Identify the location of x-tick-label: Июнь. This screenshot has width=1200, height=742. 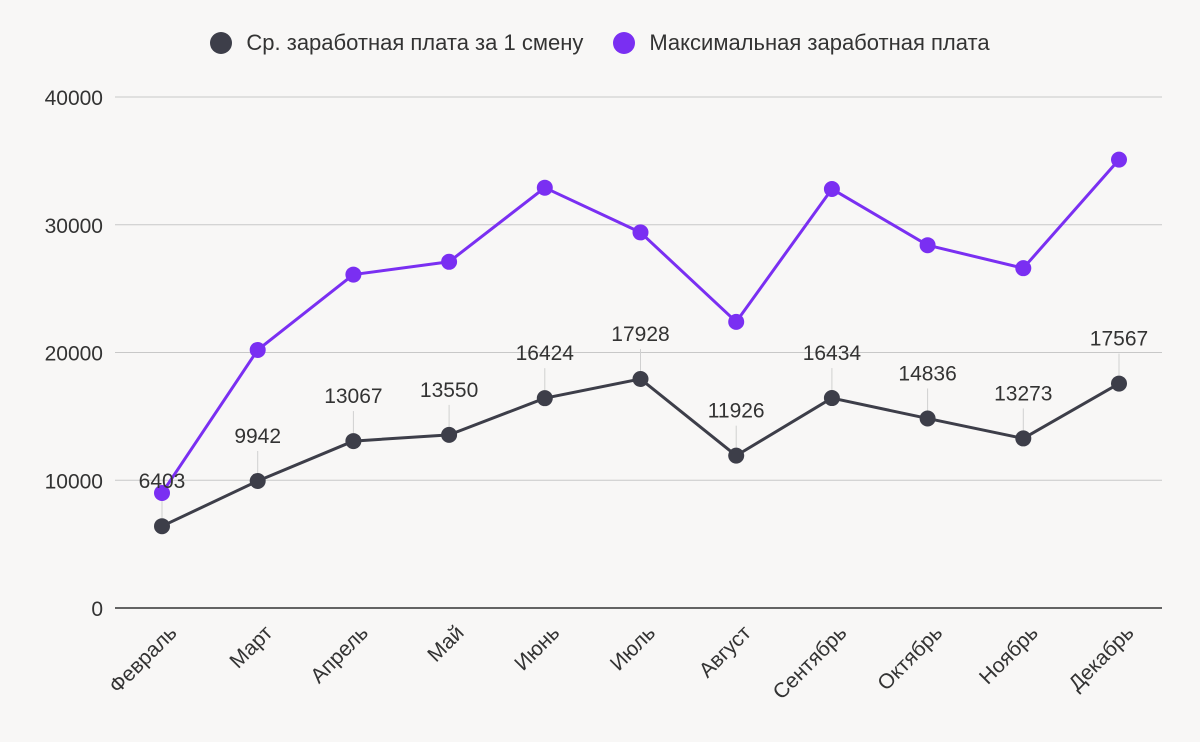
(537, 648).